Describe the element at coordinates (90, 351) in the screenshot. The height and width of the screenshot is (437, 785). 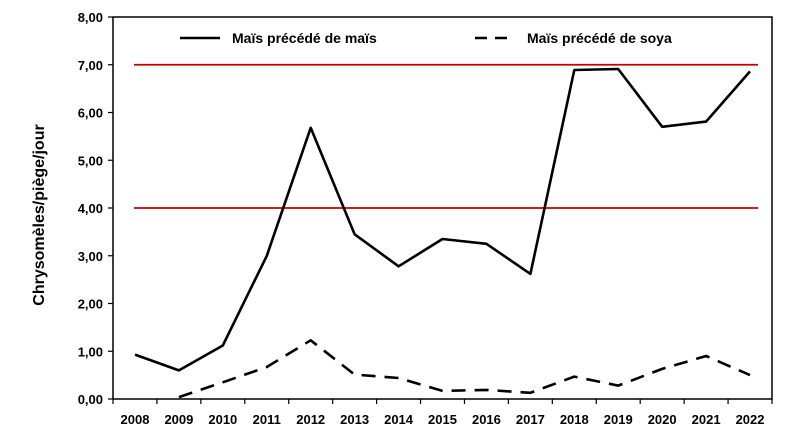
I see `y-tick-label: 1,00` at that location.